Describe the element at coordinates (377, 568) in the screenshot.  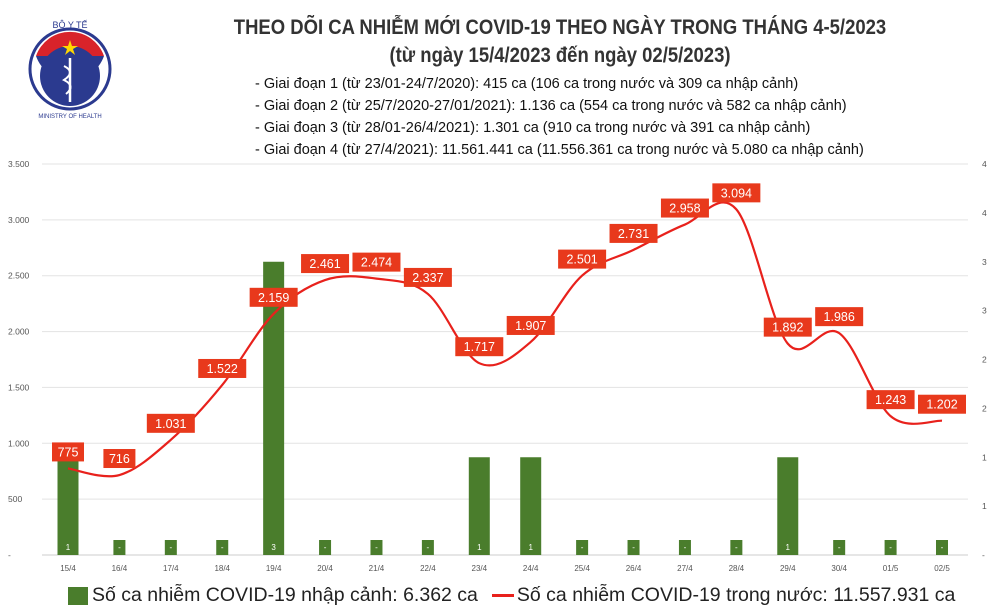
I see `x-tick-label: 21/4` at that location.